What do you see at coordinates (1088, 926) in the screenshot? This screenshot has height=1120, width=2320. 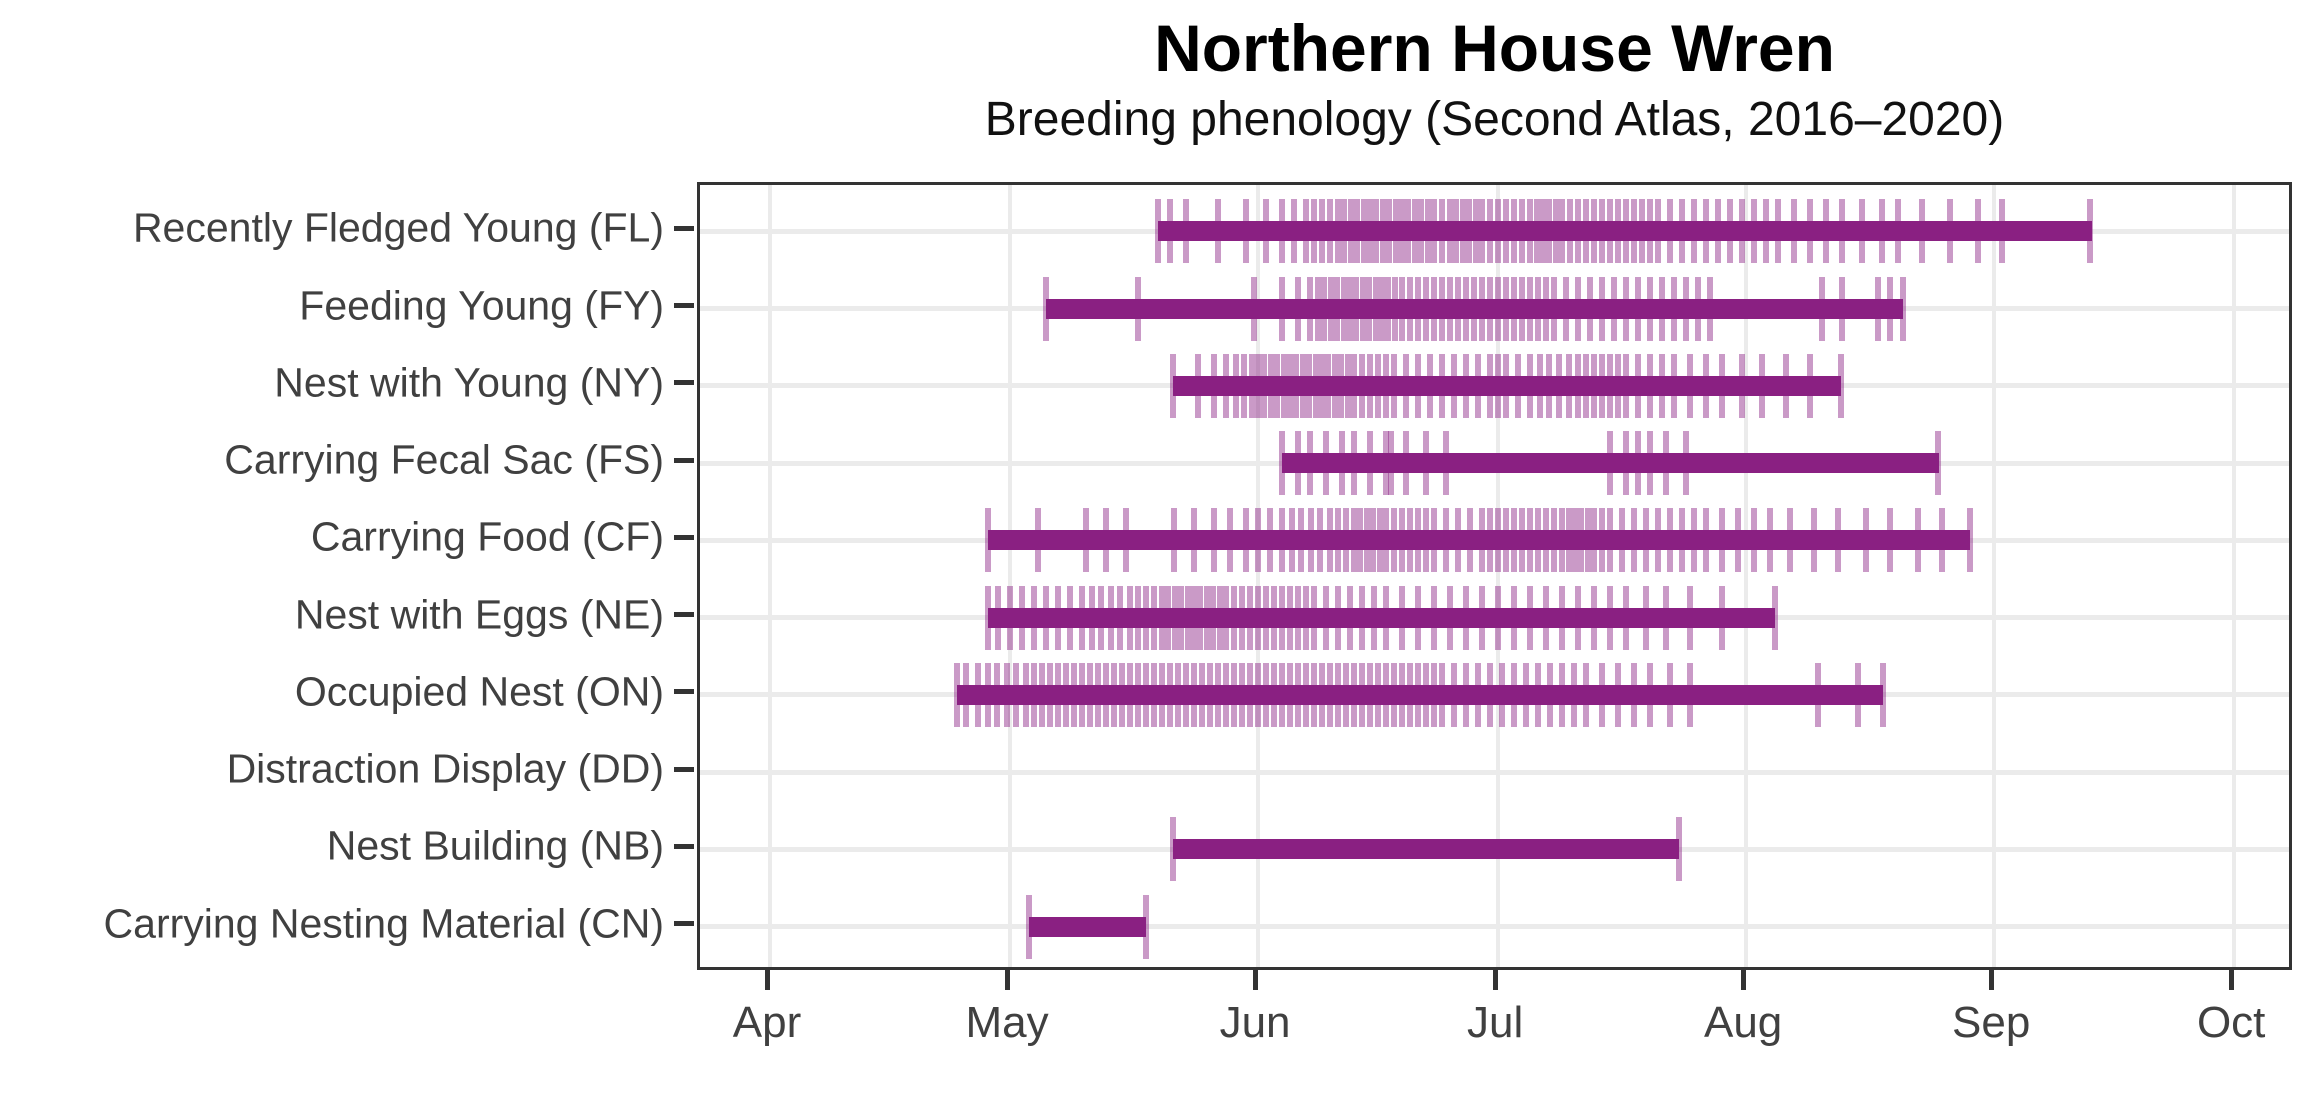 I see `phenology-bar-CN` at bounding box center [1088, 926].